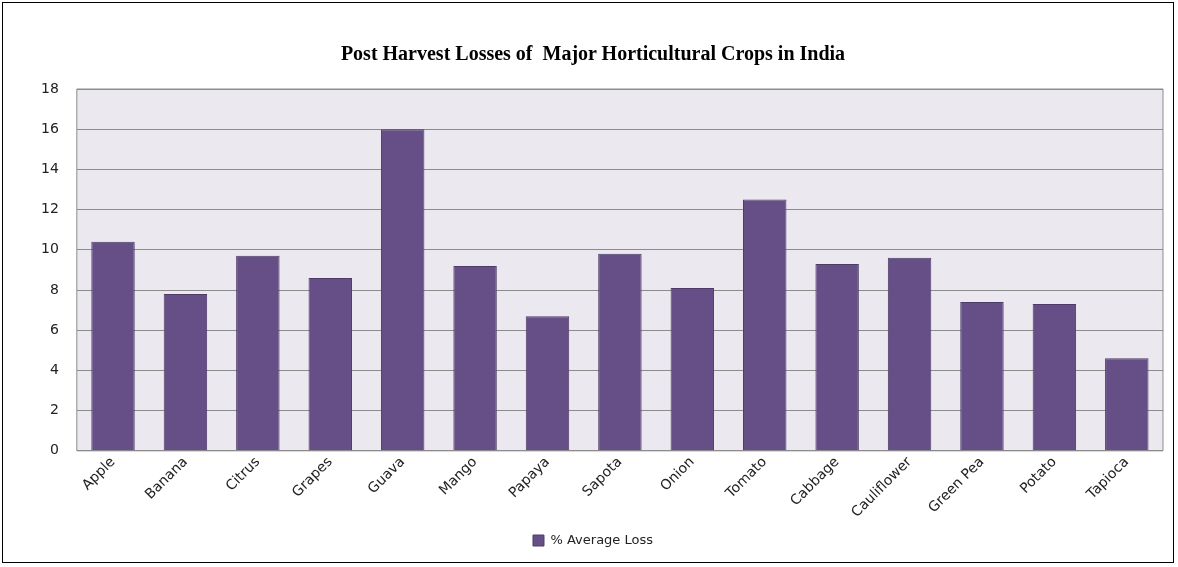  I want to click on y-tick-label: 0, so click(54, 449).